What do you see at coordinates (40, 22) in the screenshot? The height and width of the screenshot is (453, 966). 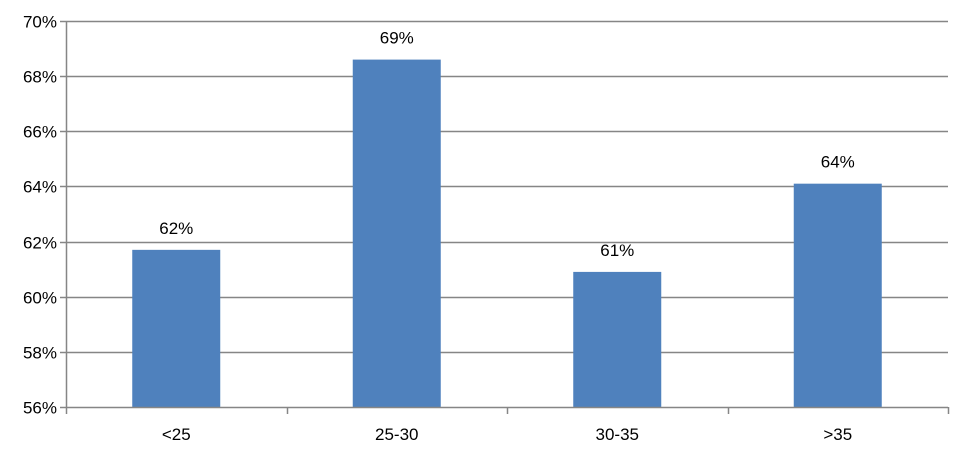 I see `y-tick-label: 70%` at bounding box center [40, 22].